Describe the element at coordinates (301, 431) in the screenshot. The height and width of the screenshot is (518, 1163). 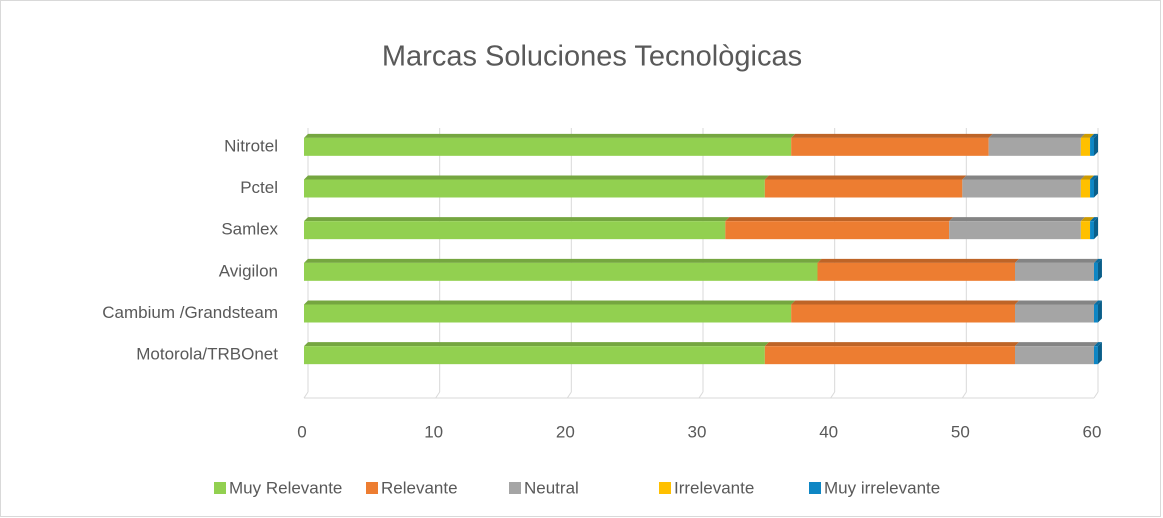
I see `x-tick-label: 0` at that location.